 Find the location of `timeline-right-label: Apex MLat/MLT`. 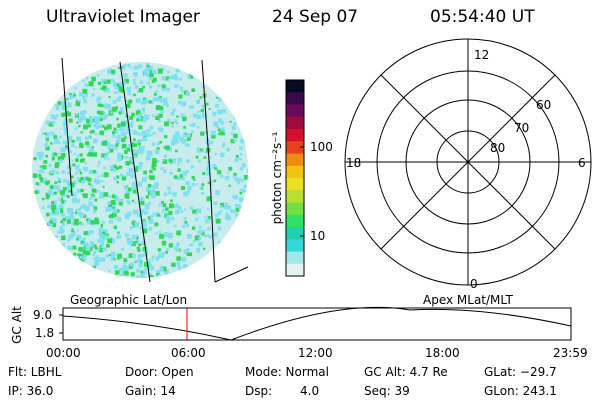

timeline-right-label: Apex MLat/MLT is located at coordinates (468, 300).